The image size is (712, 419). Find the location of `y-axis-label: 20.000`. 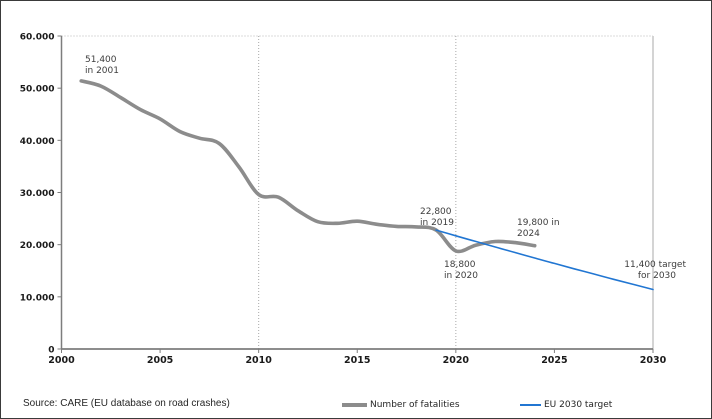

y-axis-label: 20.000 is located at coordinates (37, 246).